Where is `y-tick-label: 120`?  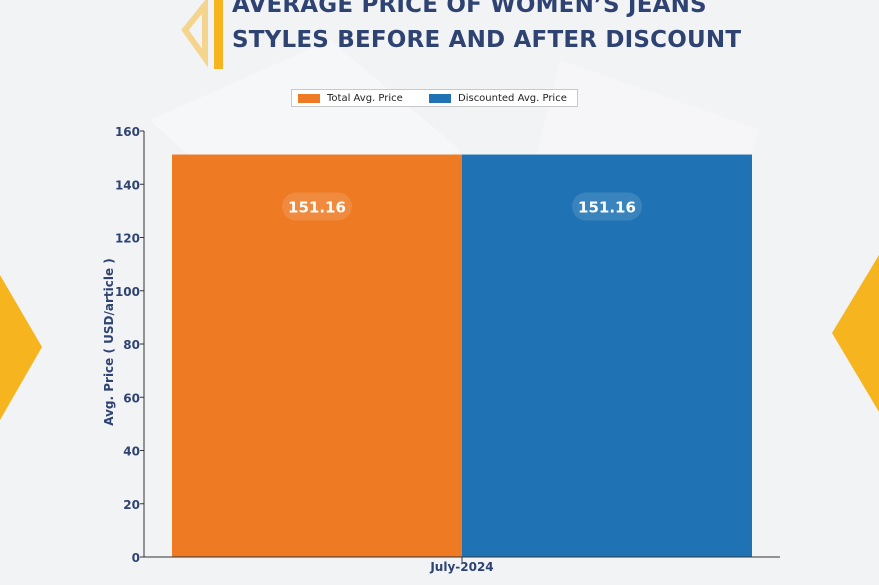 y-tick-label: 120 is located at coordinates (127, 239).